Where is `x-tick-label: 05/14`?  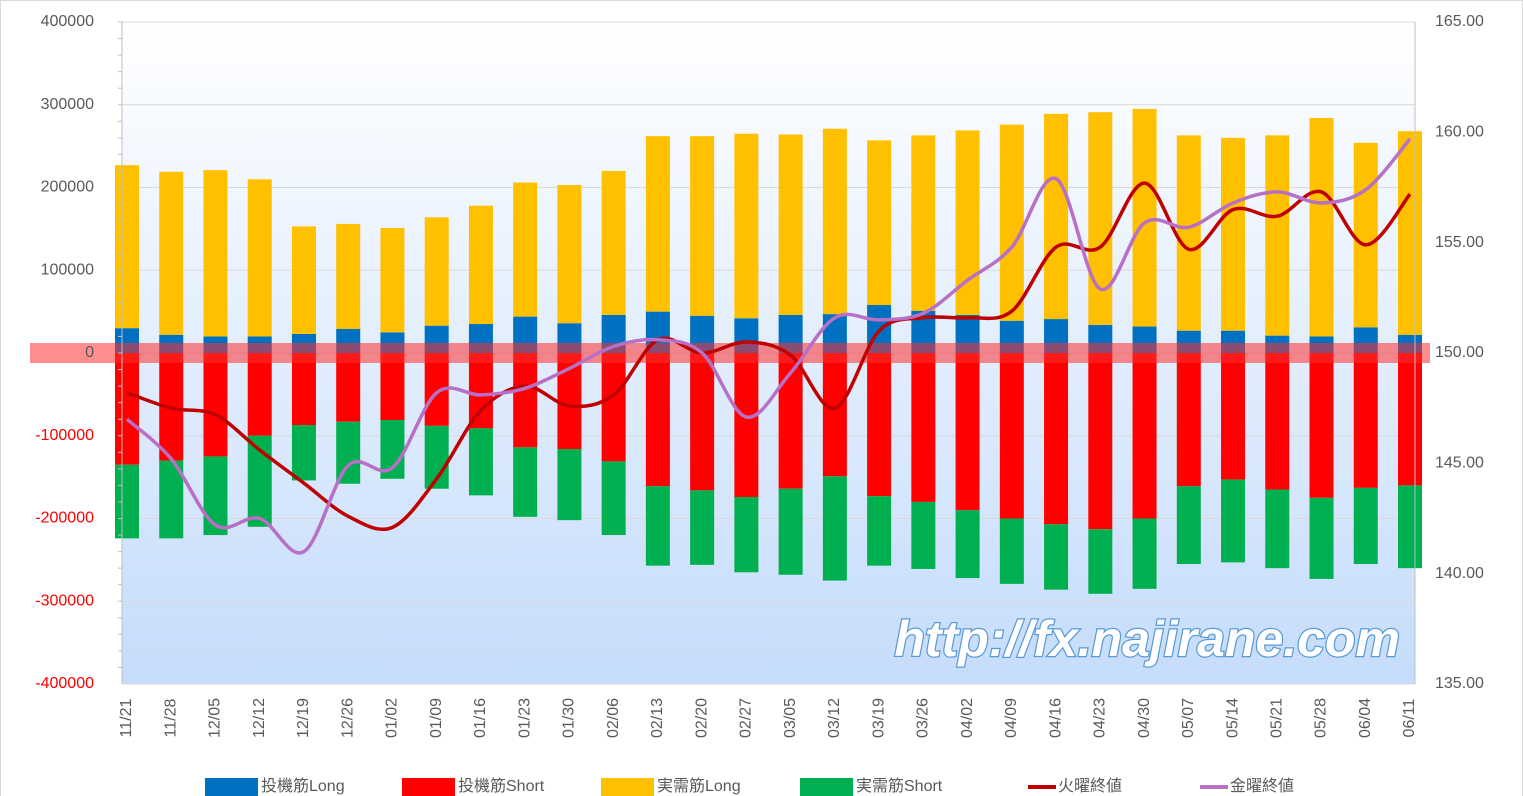
x-tick-label: 05/14 is located at coordinates (1232, 718).